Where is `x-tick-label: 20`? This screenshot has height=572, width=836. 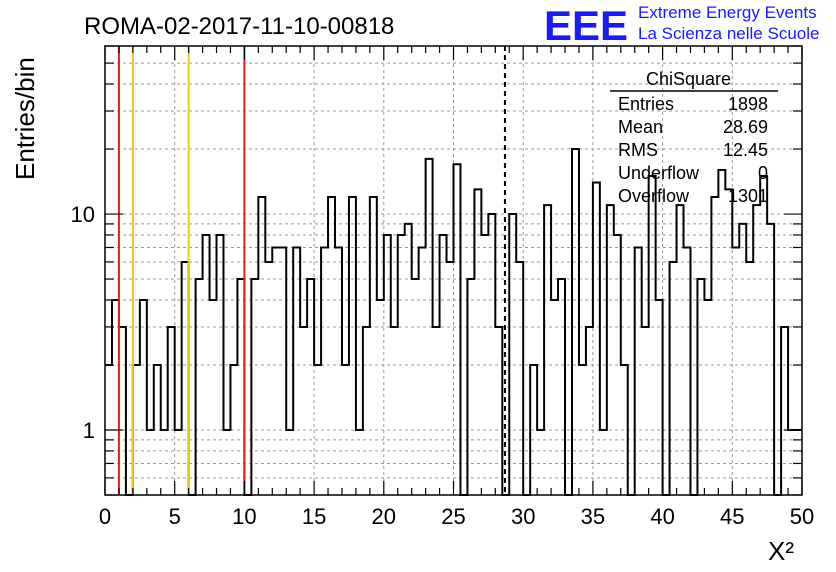 x-tick-label: 20 is located at coordinates (384, 516).